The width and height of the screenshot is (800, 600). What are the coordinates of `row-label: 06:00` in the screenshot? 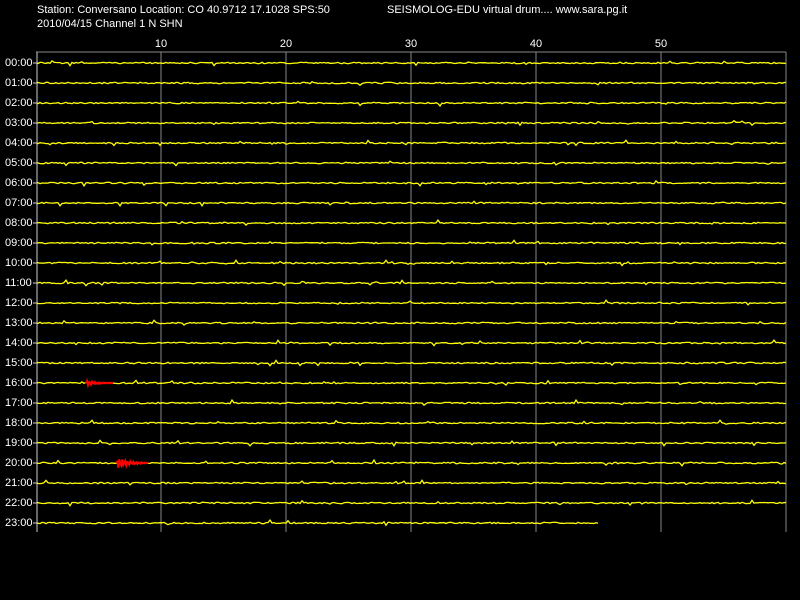 It's located at (19, 183).